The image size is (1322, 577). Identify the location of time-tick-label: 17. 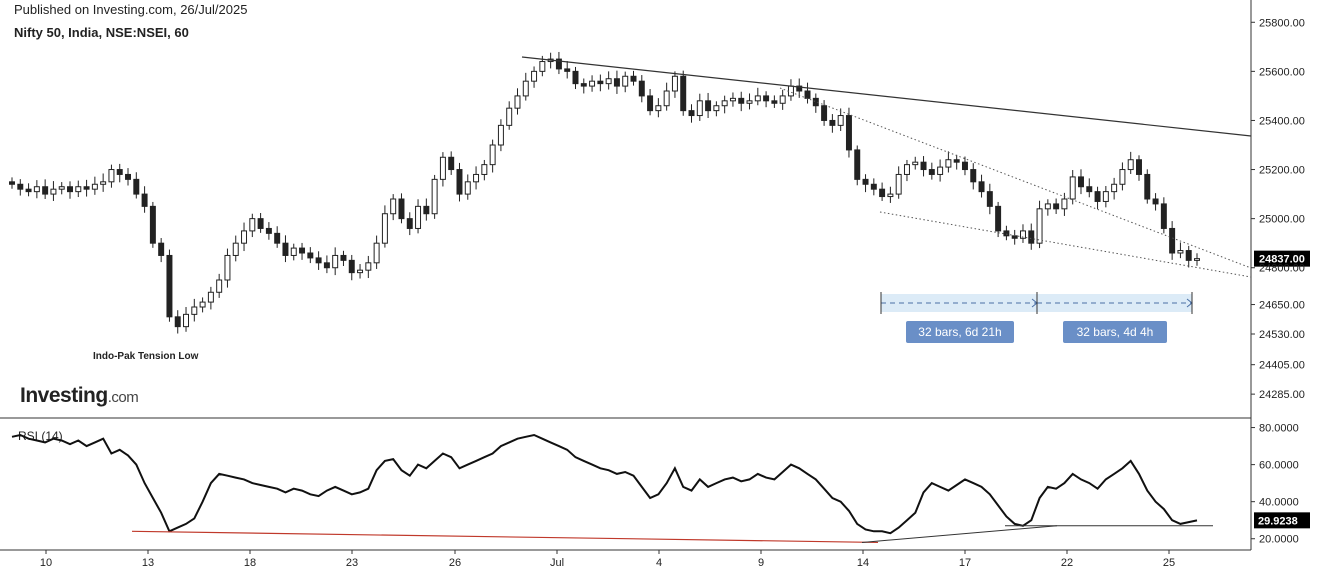
(965, 563).